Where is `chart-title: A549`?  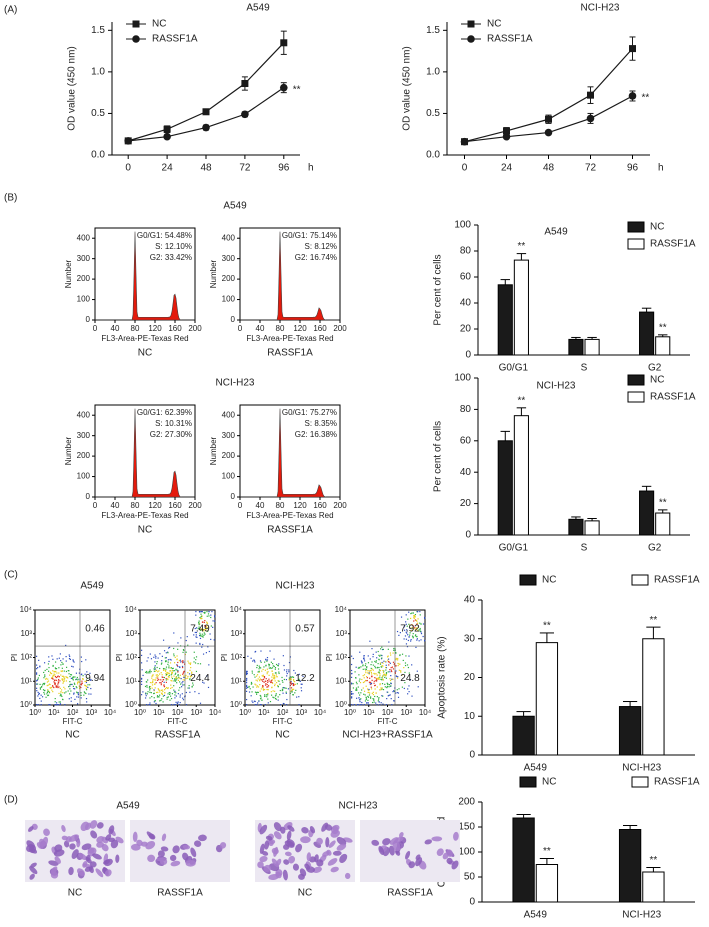 chart-title: A549 is located at coordinates (556, 232).